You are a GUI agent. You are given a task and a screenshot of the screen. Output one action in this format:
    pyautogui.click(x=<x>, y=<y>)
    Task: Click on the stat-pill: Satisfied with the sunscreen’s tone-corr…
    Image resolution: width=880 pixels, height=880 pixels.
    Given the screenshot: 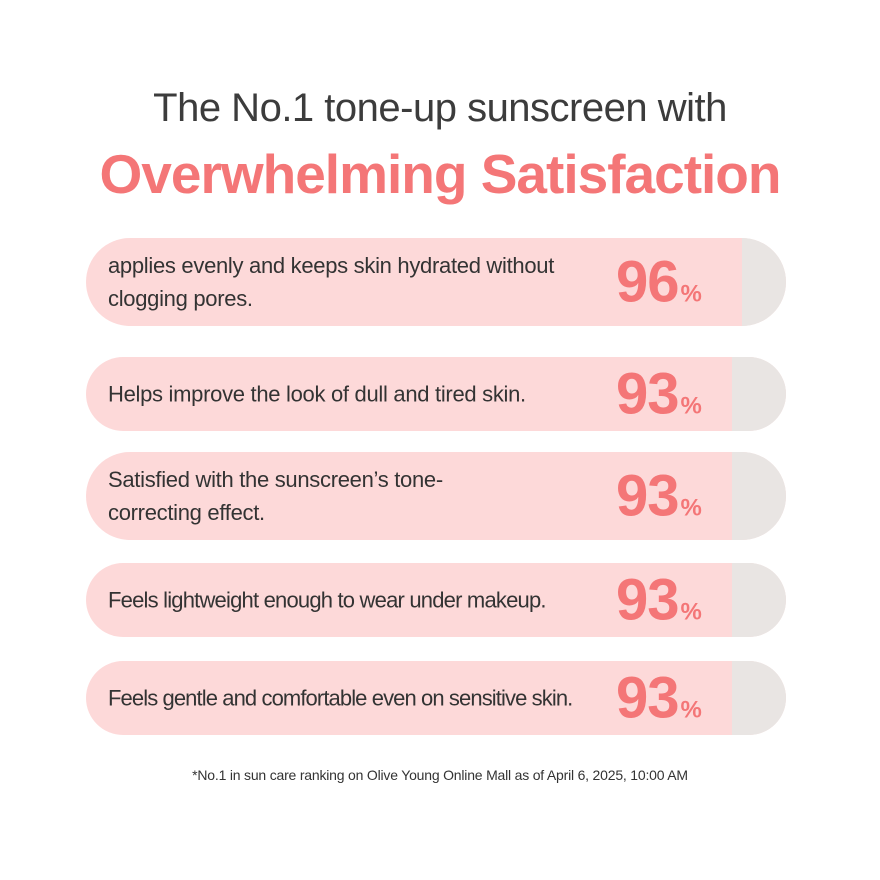 What is the action you would take?
    pyautogui.click(x=436, y=496)
    